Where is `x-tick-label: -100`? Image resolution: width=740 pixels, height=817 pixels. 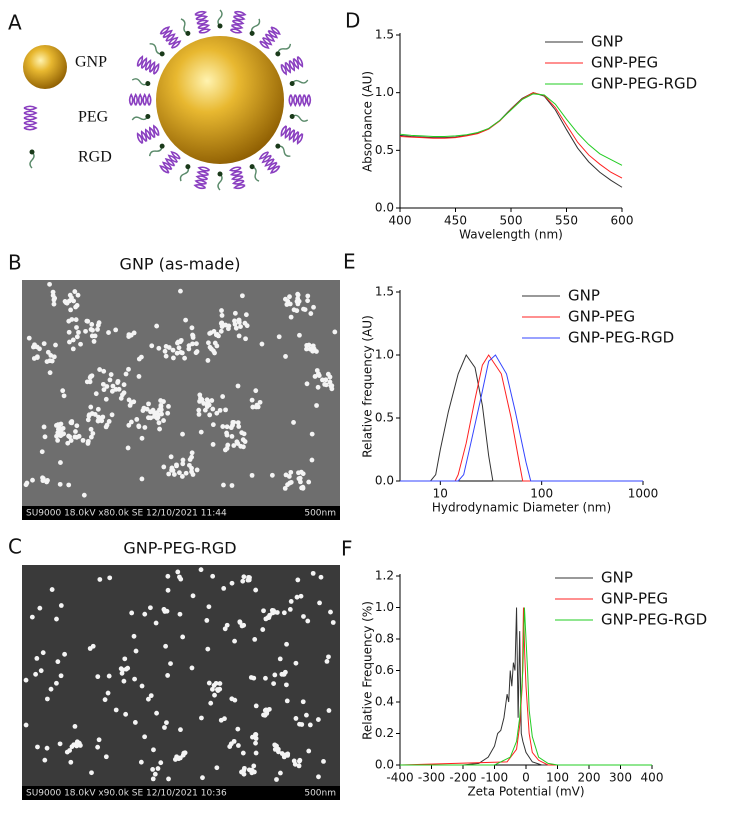 x-tick-label: -100 is located at coordinates (494, 778).